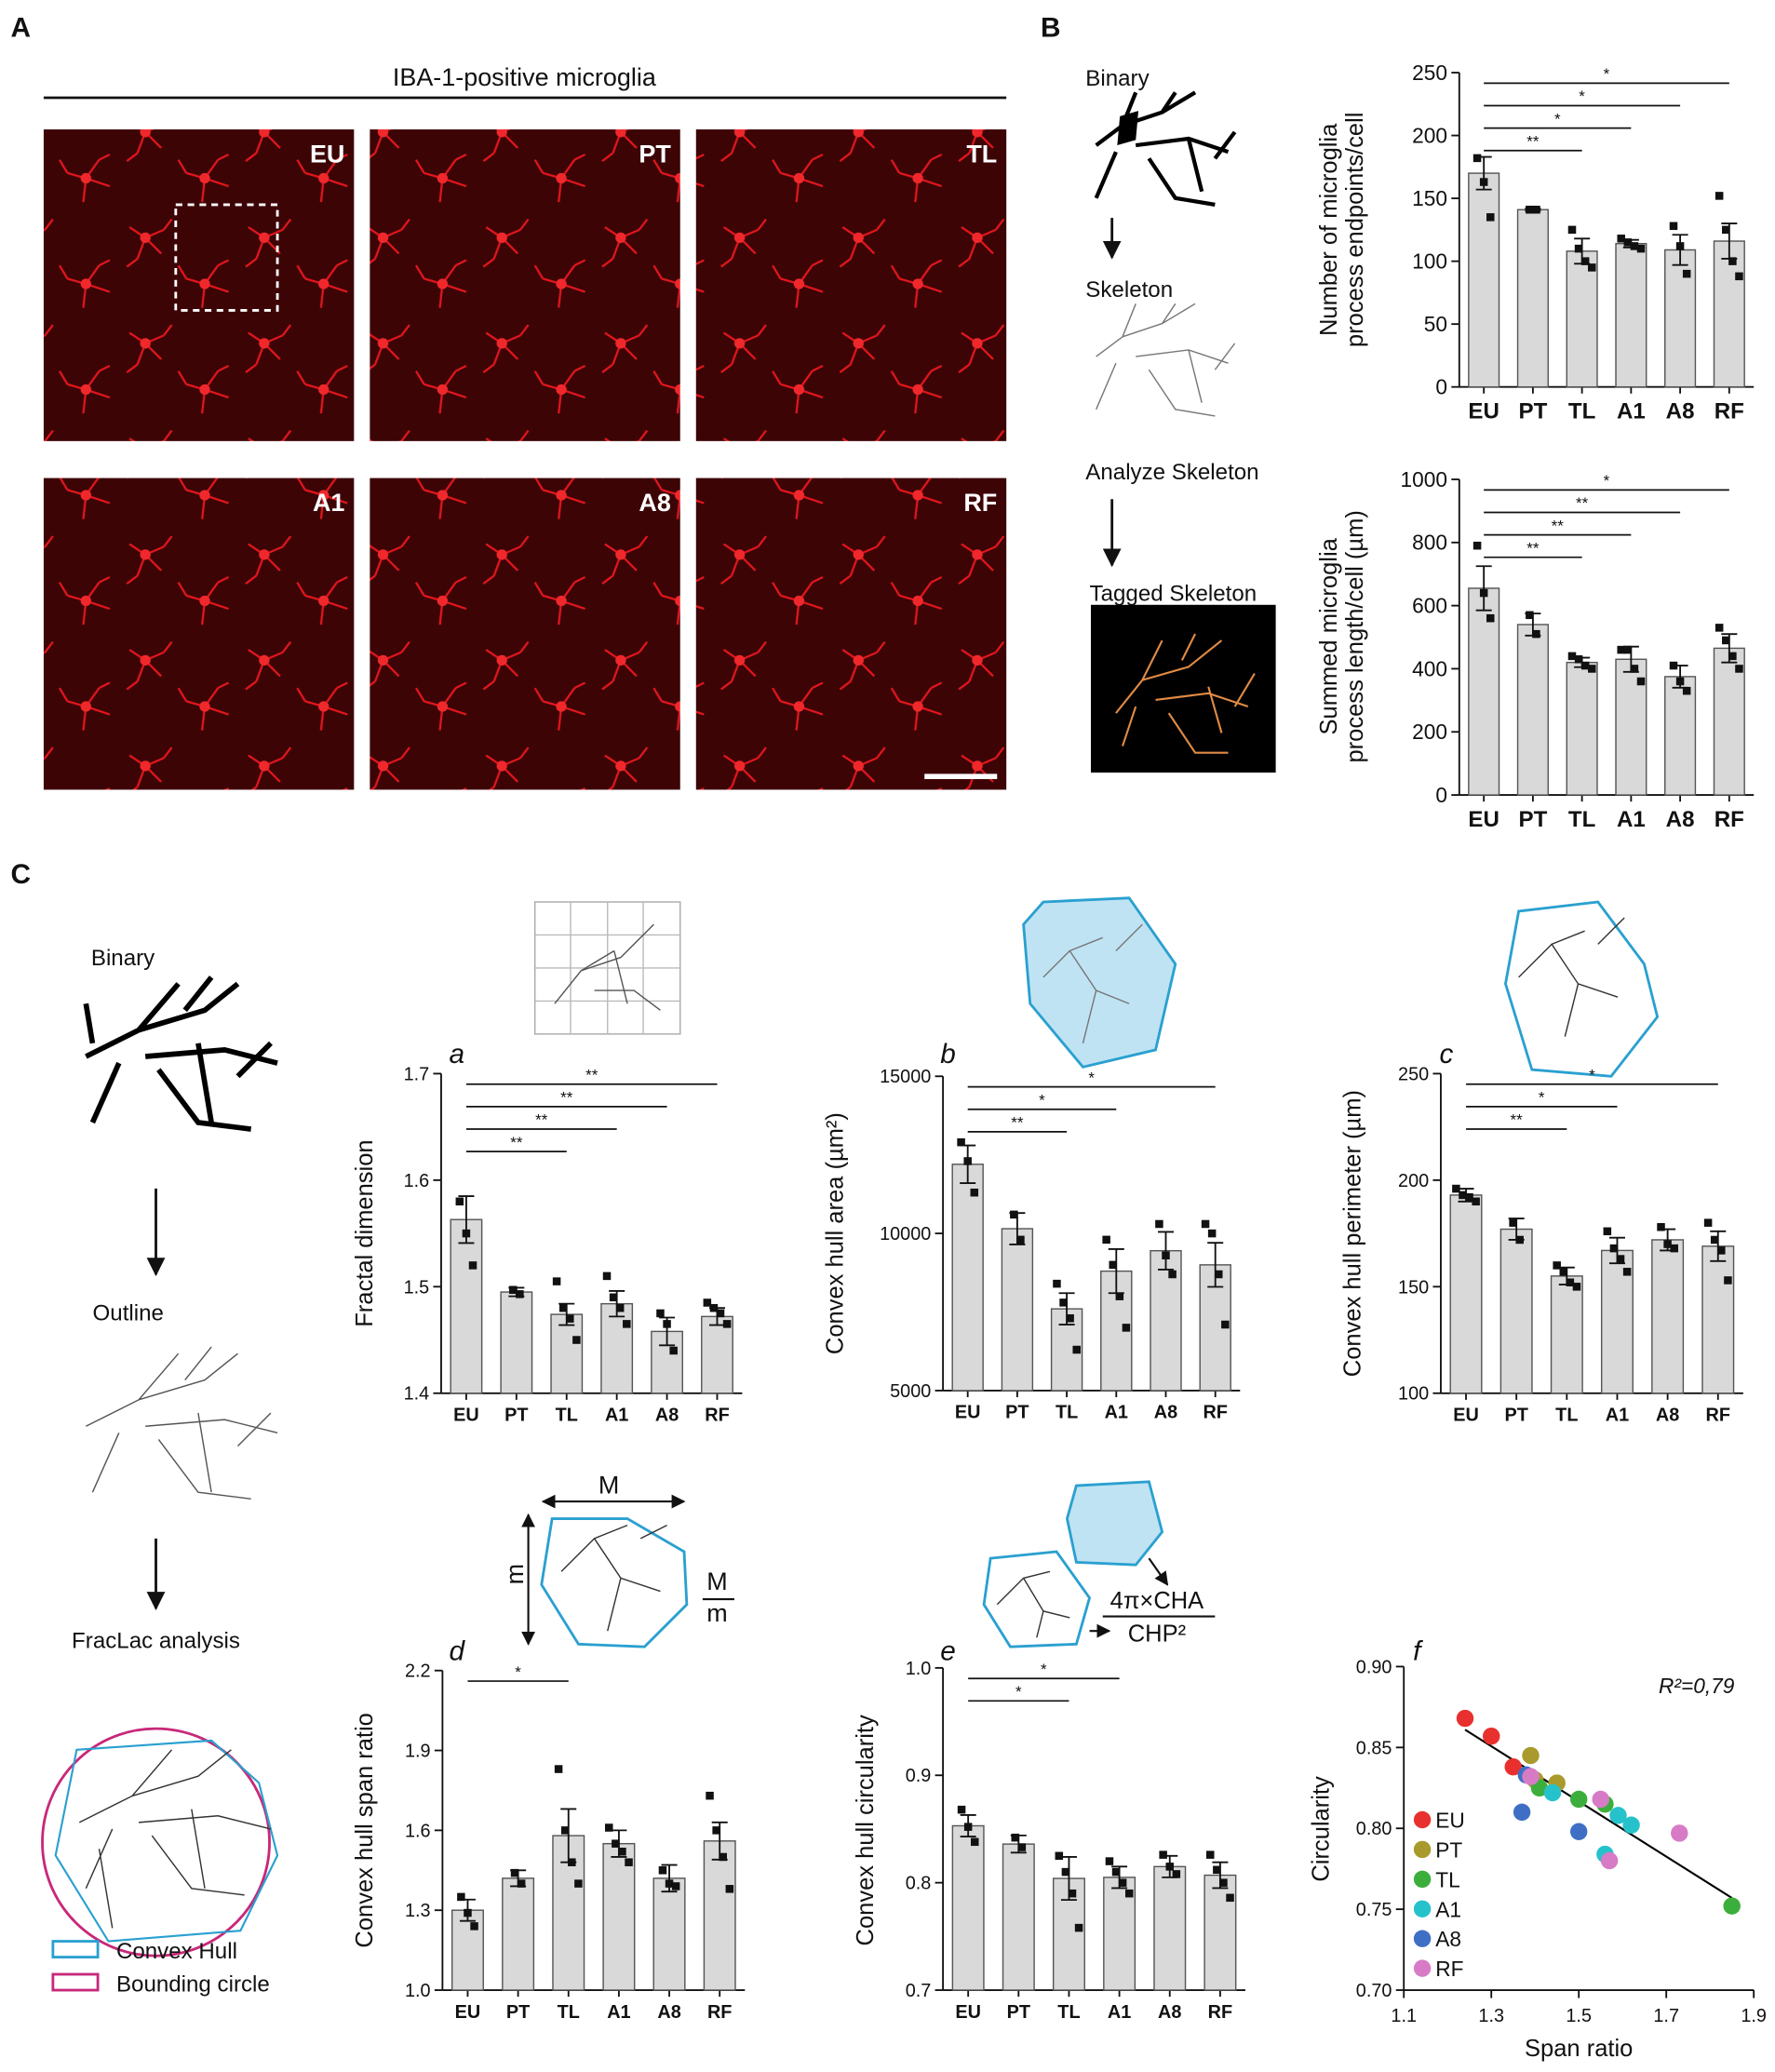 The image size is (1775, 2072). What do you see at coordinates (1129, 290) in the screenshot?
I see `step-label: Skeleton` at bounding box center [1129, 290].